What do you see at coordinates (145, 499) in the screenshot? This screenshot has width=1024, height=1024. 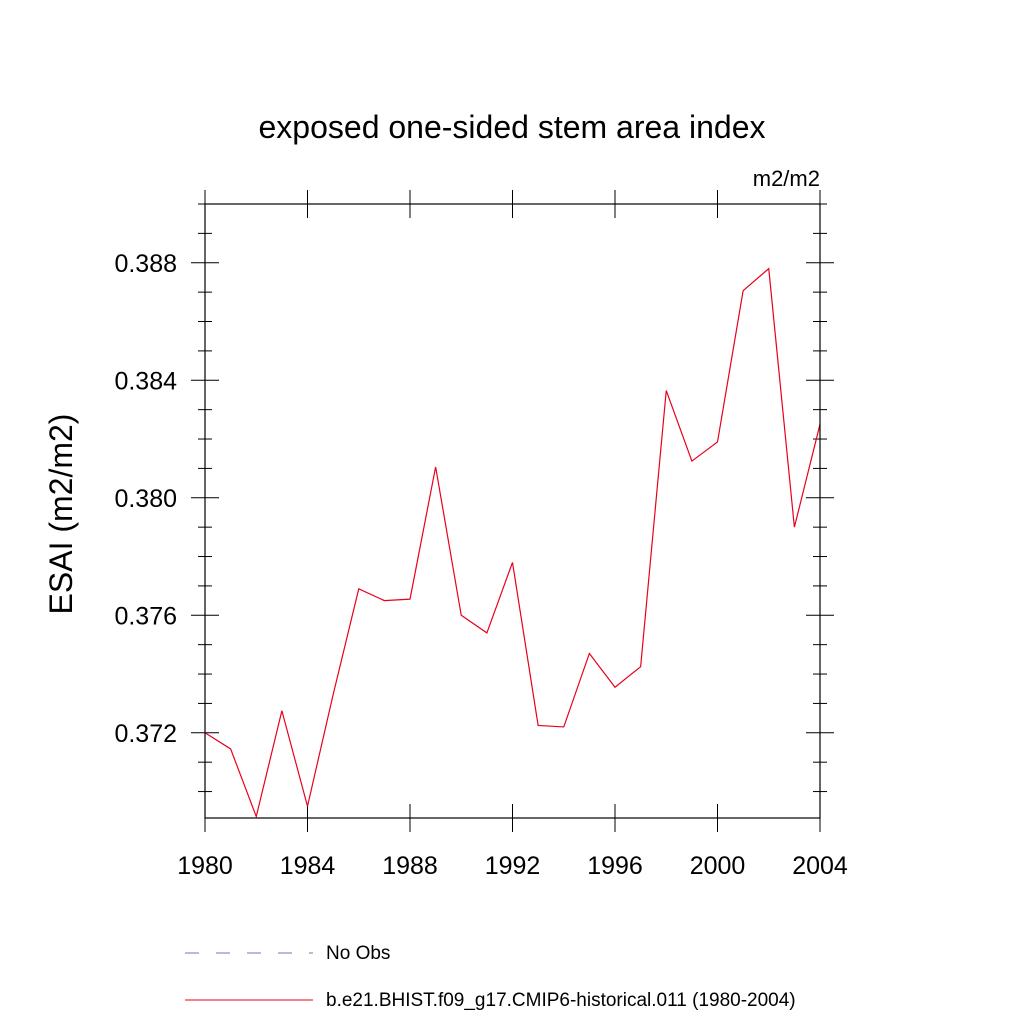 I see `y-tick-label: 0.380` at bounding box center [145, 499].